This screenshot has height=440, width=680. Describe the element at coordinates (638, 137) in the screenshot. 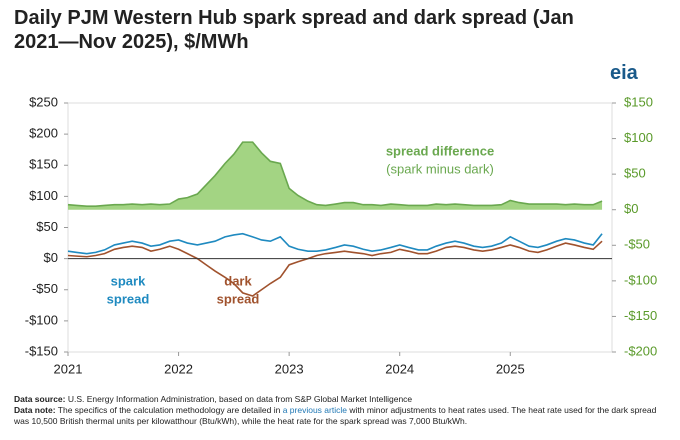

I see `y2-tick-label: $100` at that location.